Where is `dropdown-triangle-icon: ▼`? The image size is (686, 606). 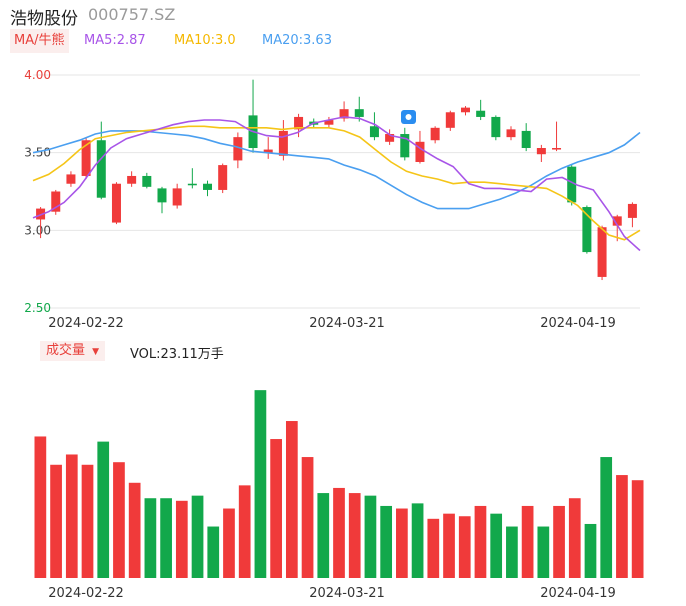 dropdown-triangle-icon: ▼ is located at coordinates (96, 352).